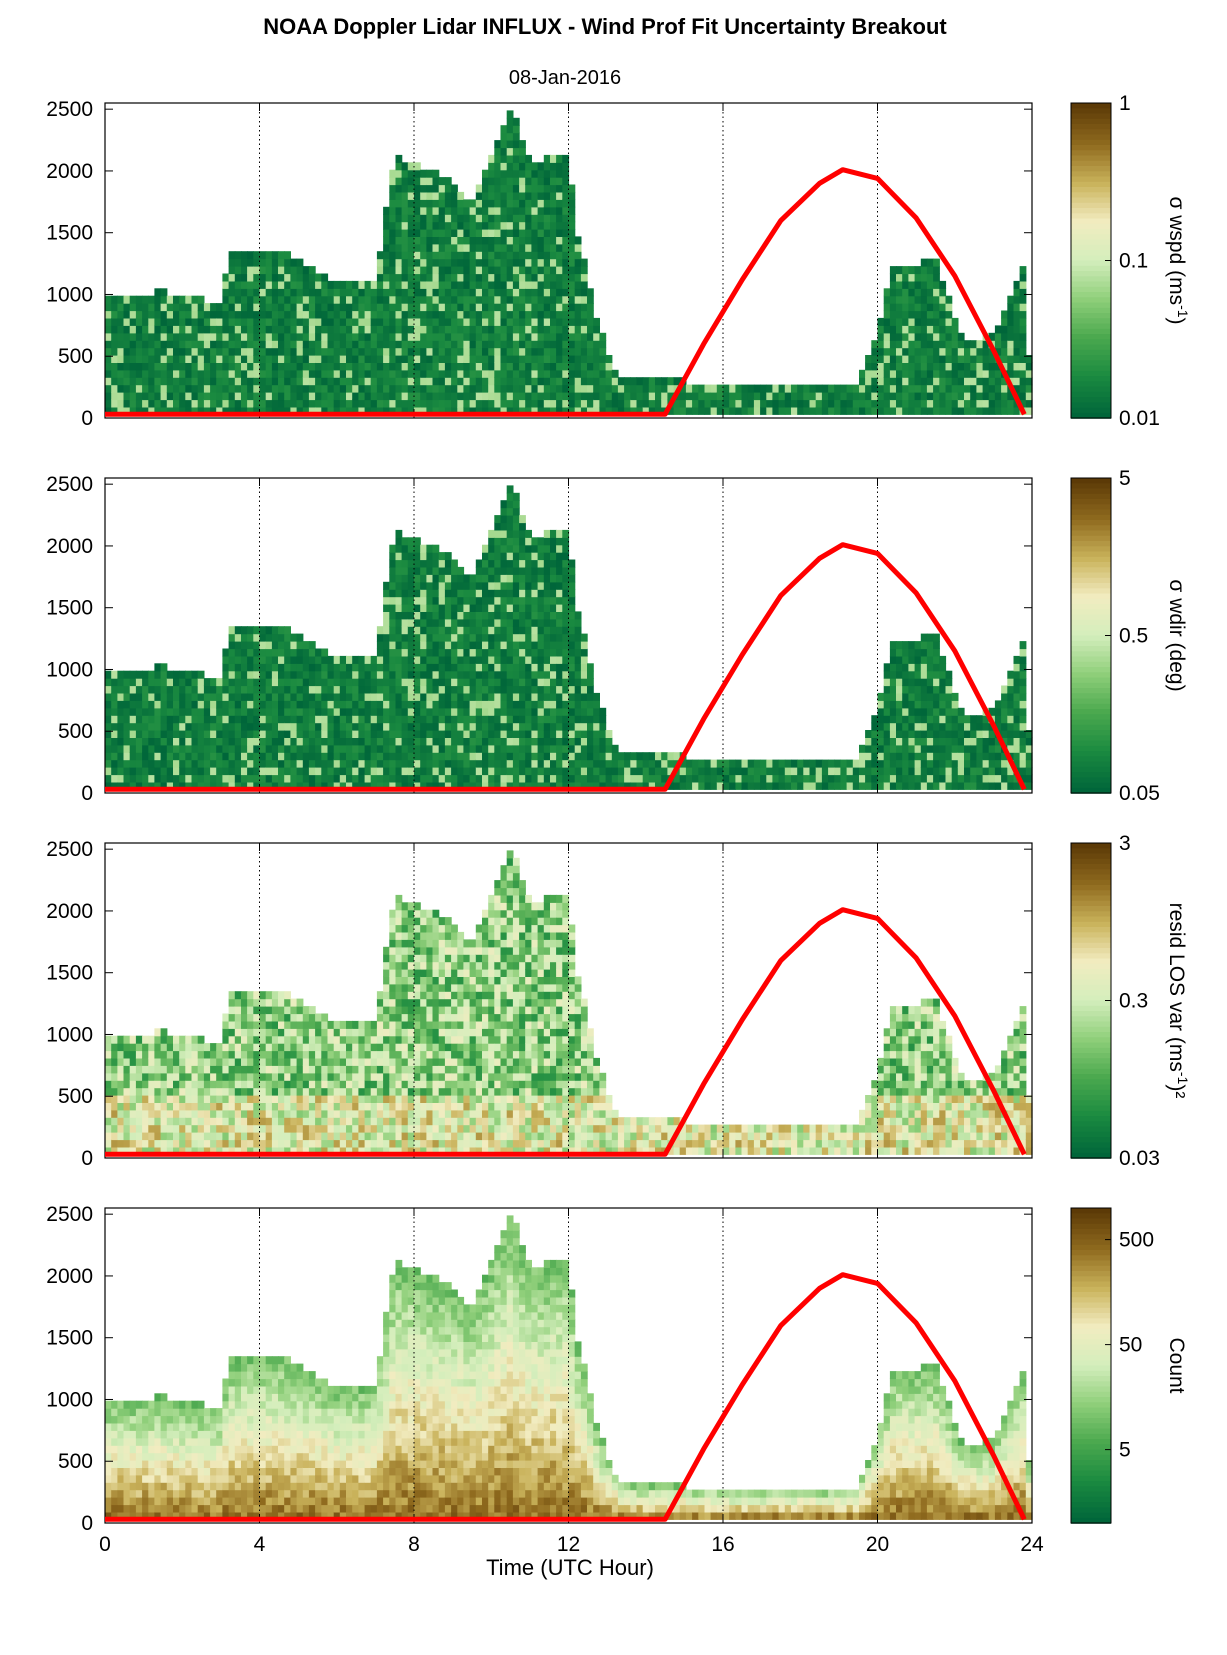 This screenshot has height=1655, width=1227. I want to click on y-tick-label: 1000, so click(69, 294).